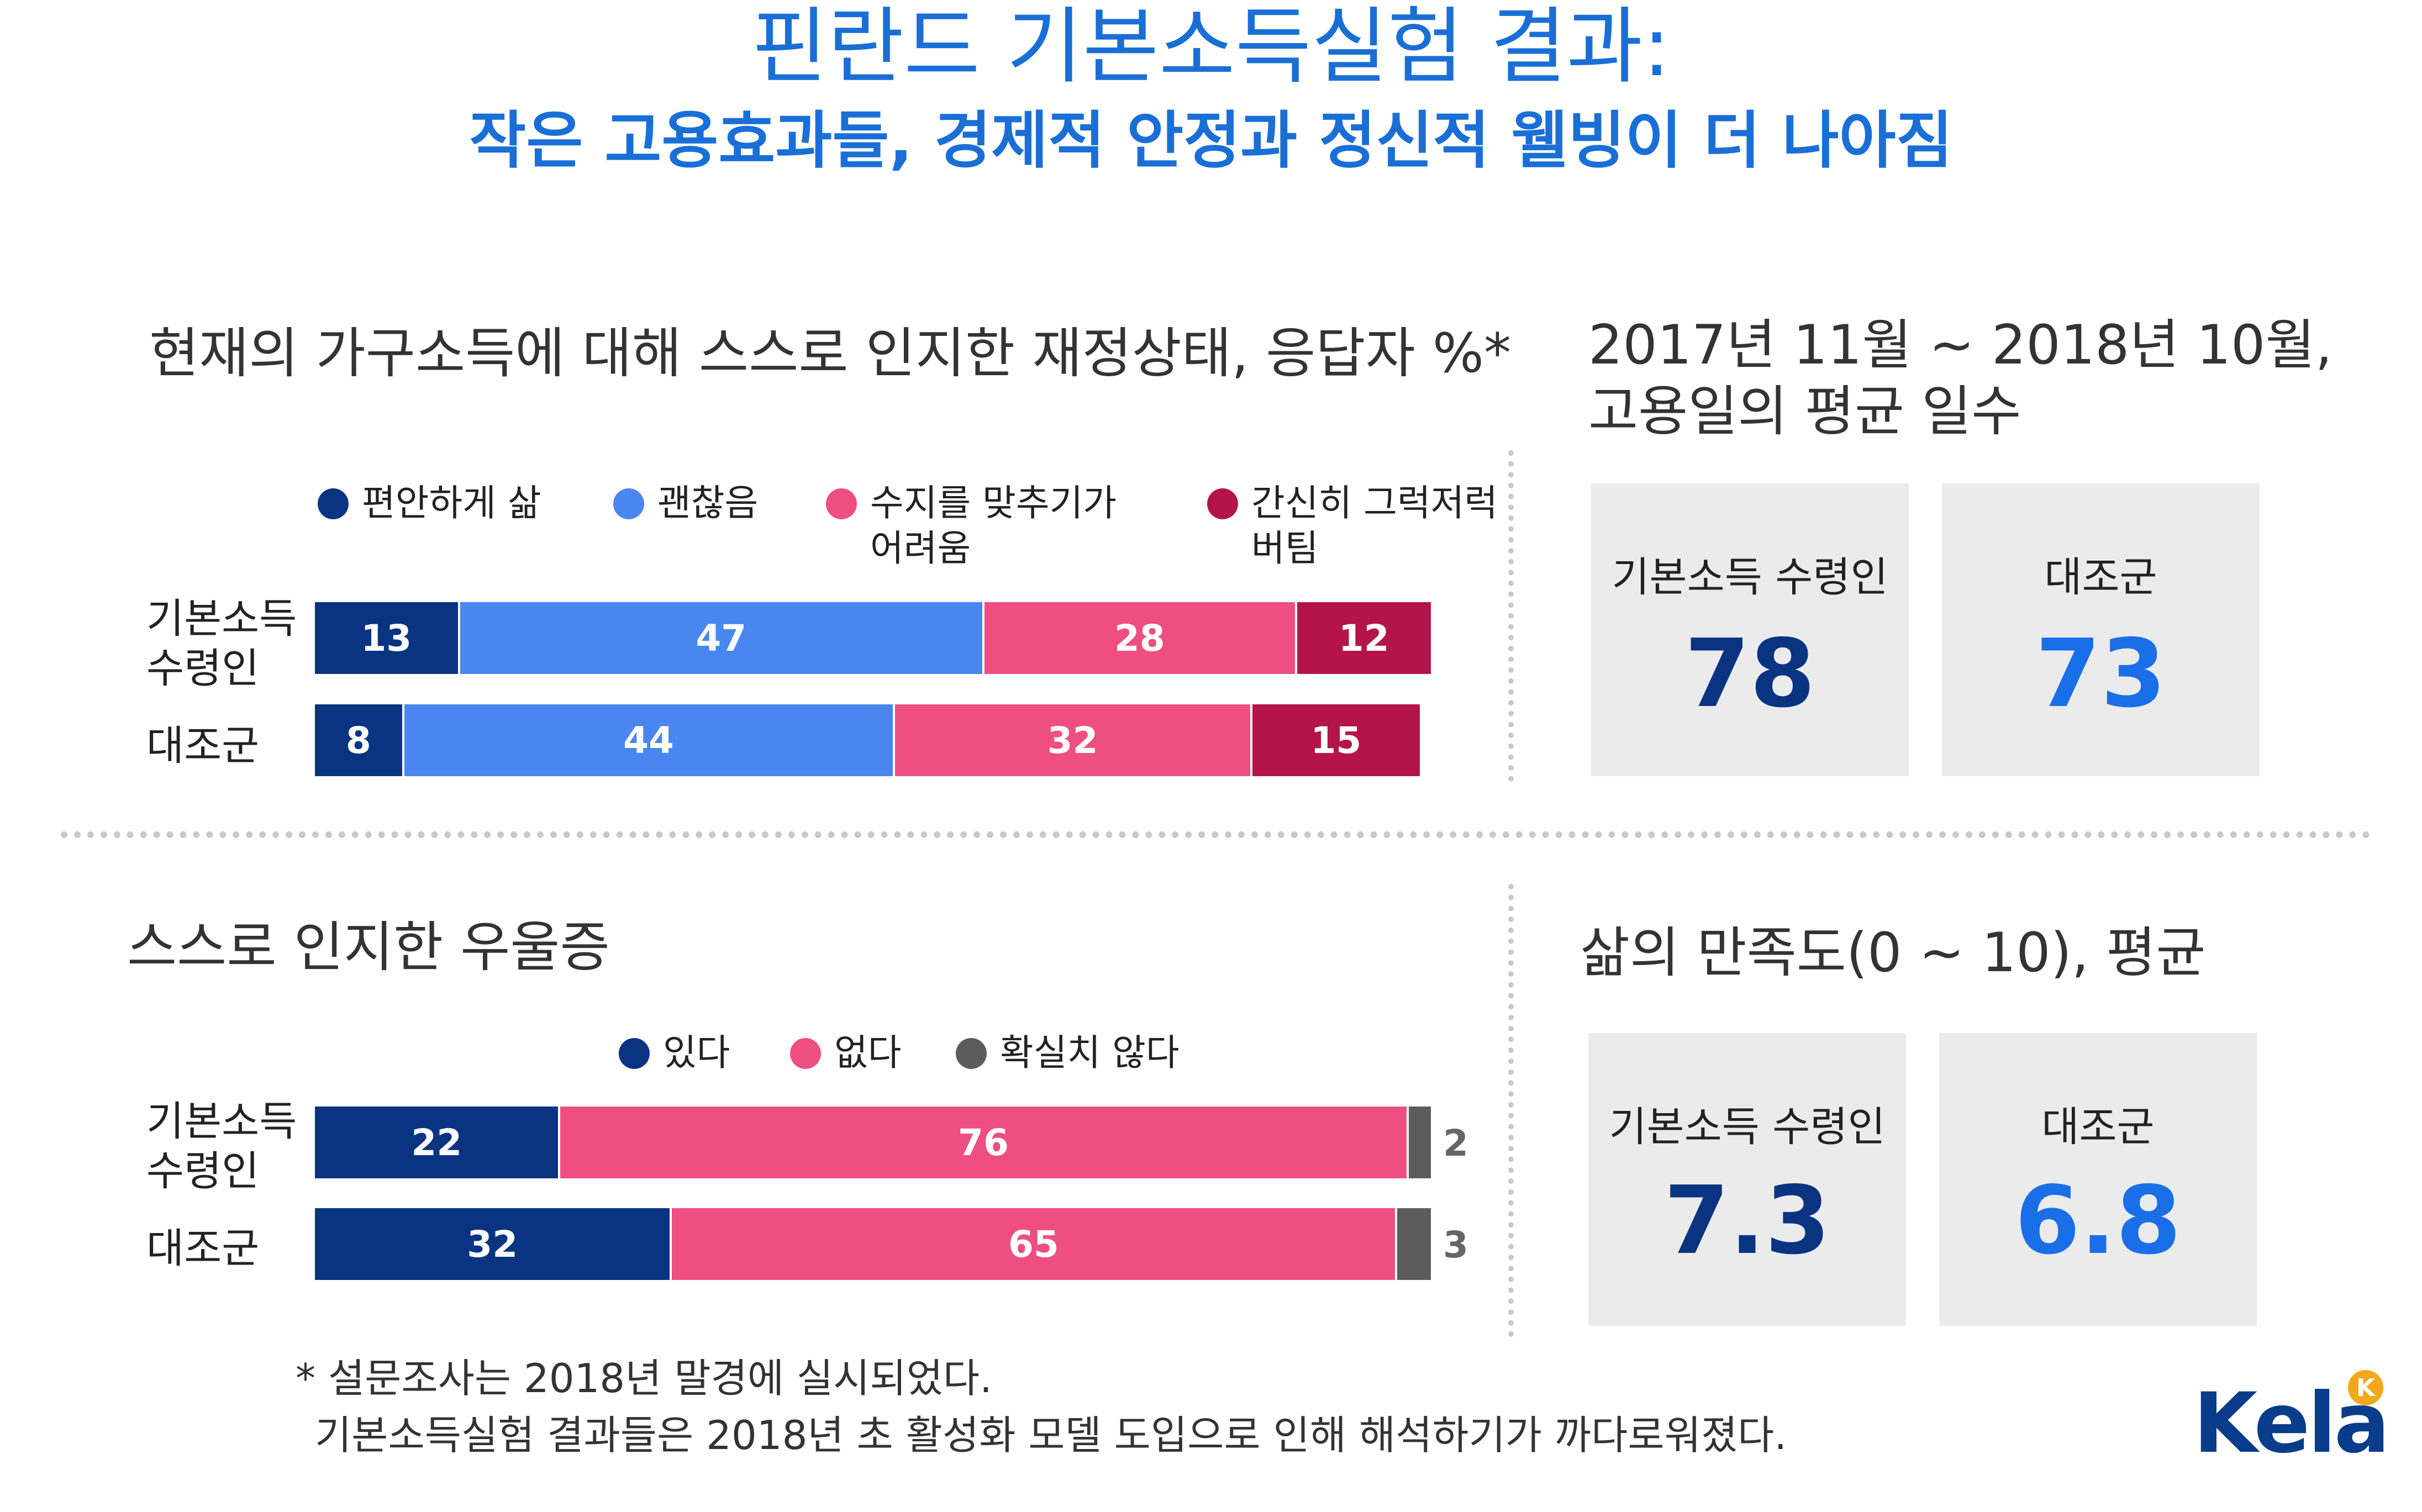 The image size is (2422, 1512). Describe the element at coordinates (762, 1058) in the screenshot. I see `chart2-legend: 있다 없다 확실치 않다` at that location.